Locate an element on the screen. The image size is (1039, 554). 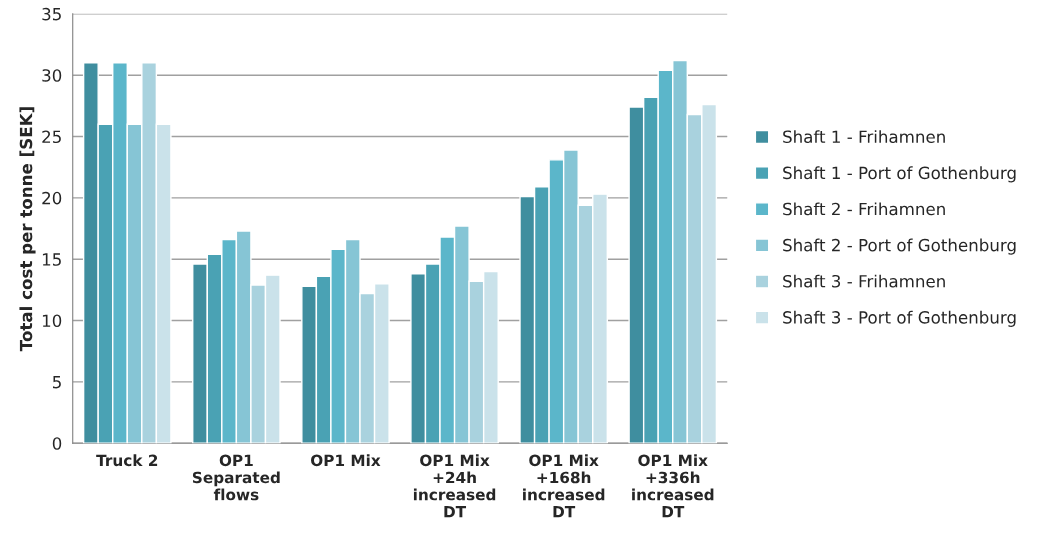
y-tick-label: 20 is located at coordinates (52, 198).